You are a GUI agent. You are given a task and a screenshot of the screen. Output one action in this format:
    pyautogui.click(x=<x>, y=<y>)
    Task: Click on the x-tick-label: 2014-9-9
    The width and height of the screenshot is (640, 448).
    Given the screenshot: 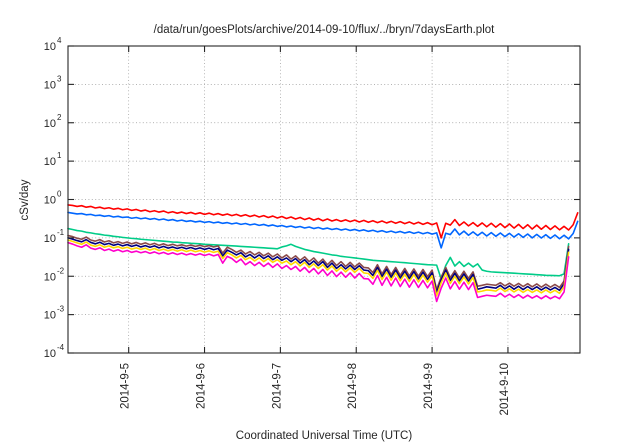 What is the action you would take?
    pyautogui.click(x=429, y=386)
    